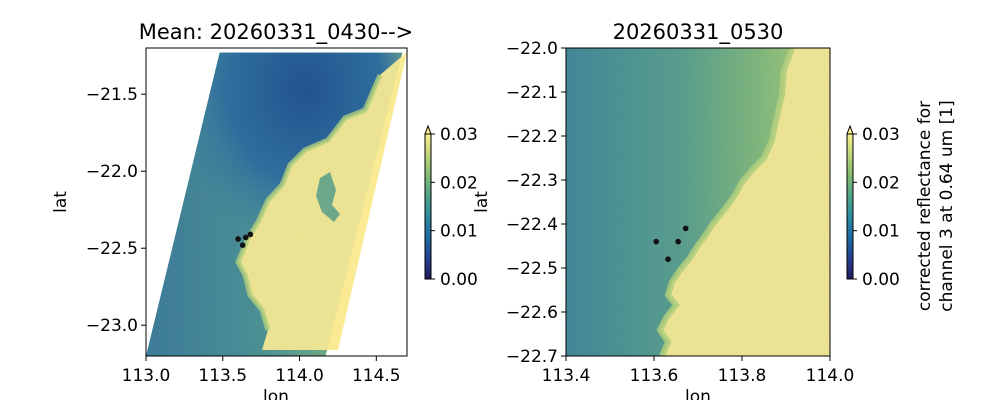 Image resolution: width=1000 pixels, height=400 pixels. Describe the element at coordinates (116, 210) in the screenshot. I see `left-y-ticks: −21.5 −22.0 −22.5 −23.0` at that location.